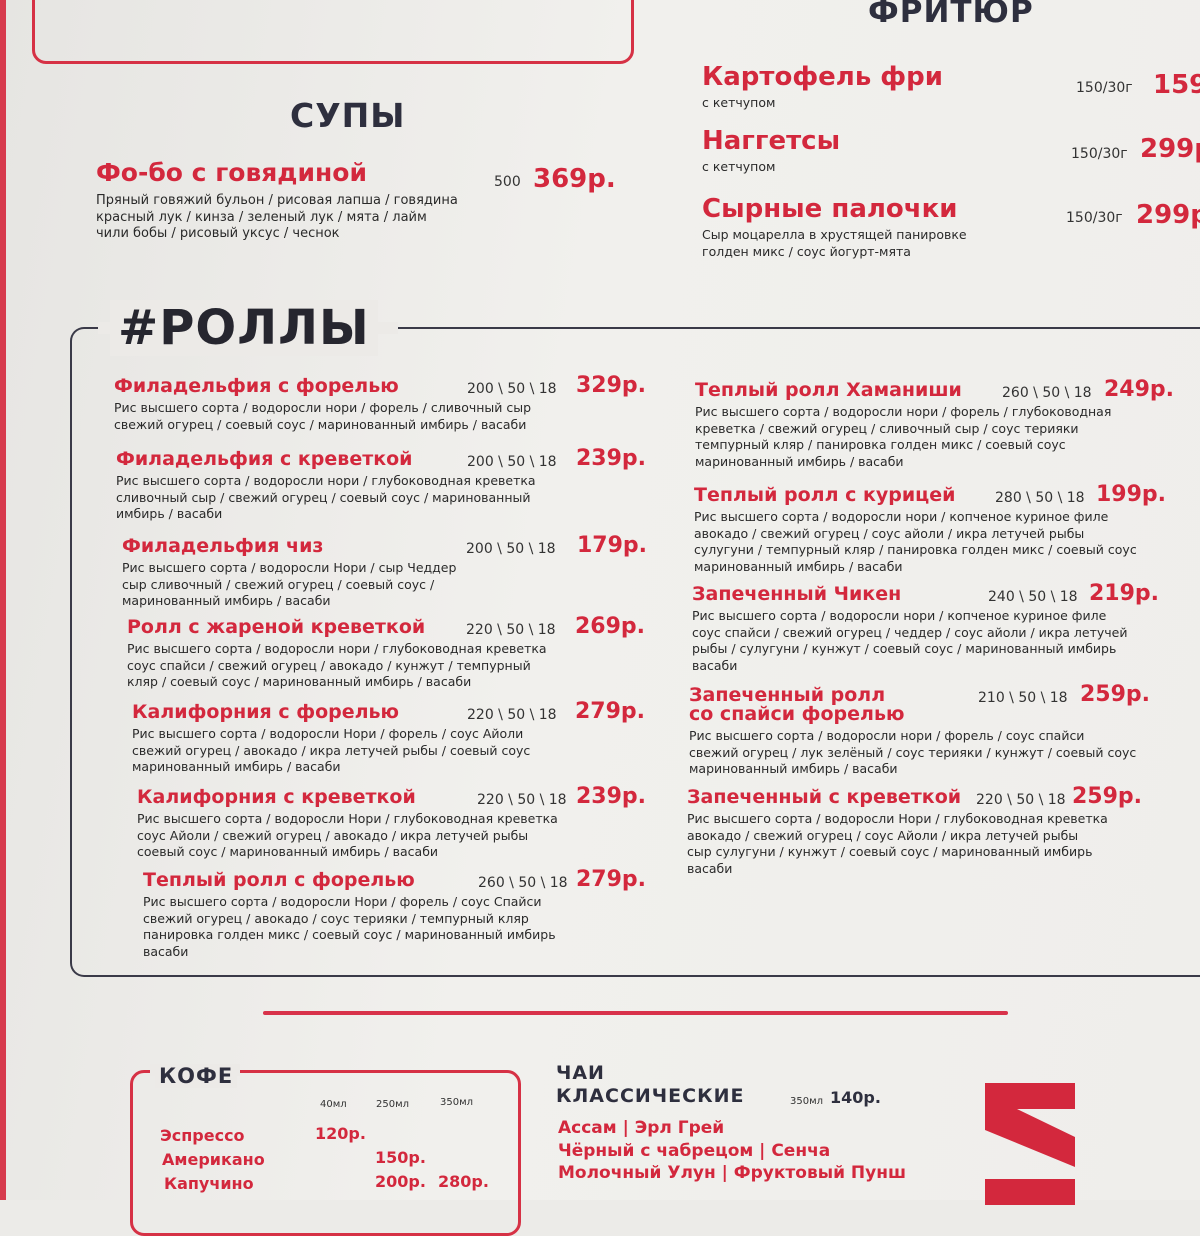 The width and height of the screenshot is (1200, 1236). I want to click on roll-name: Филадельфия с форелью, so click(256, 386).